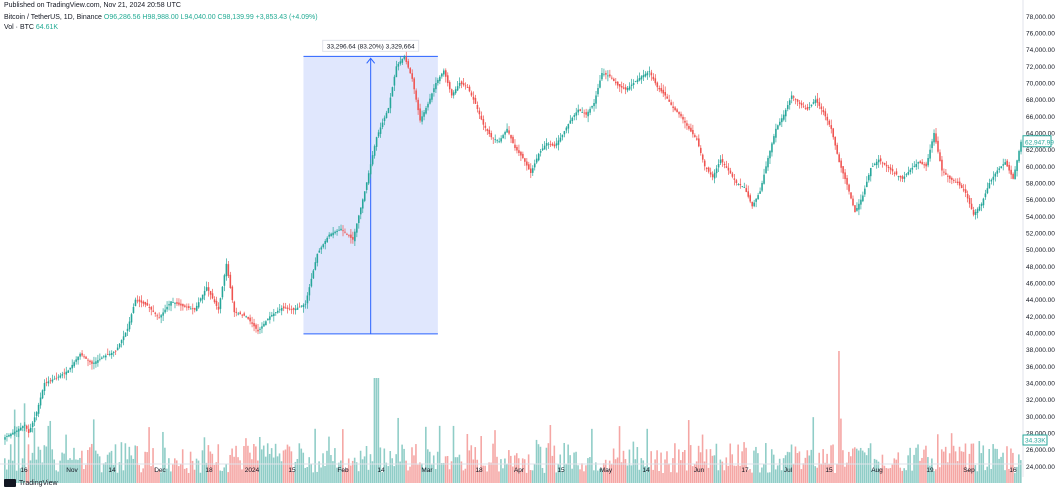  Describe the element at coordinates (19, 27) in the screenshot. I see `volume-label: Vol · BTC` at that location.